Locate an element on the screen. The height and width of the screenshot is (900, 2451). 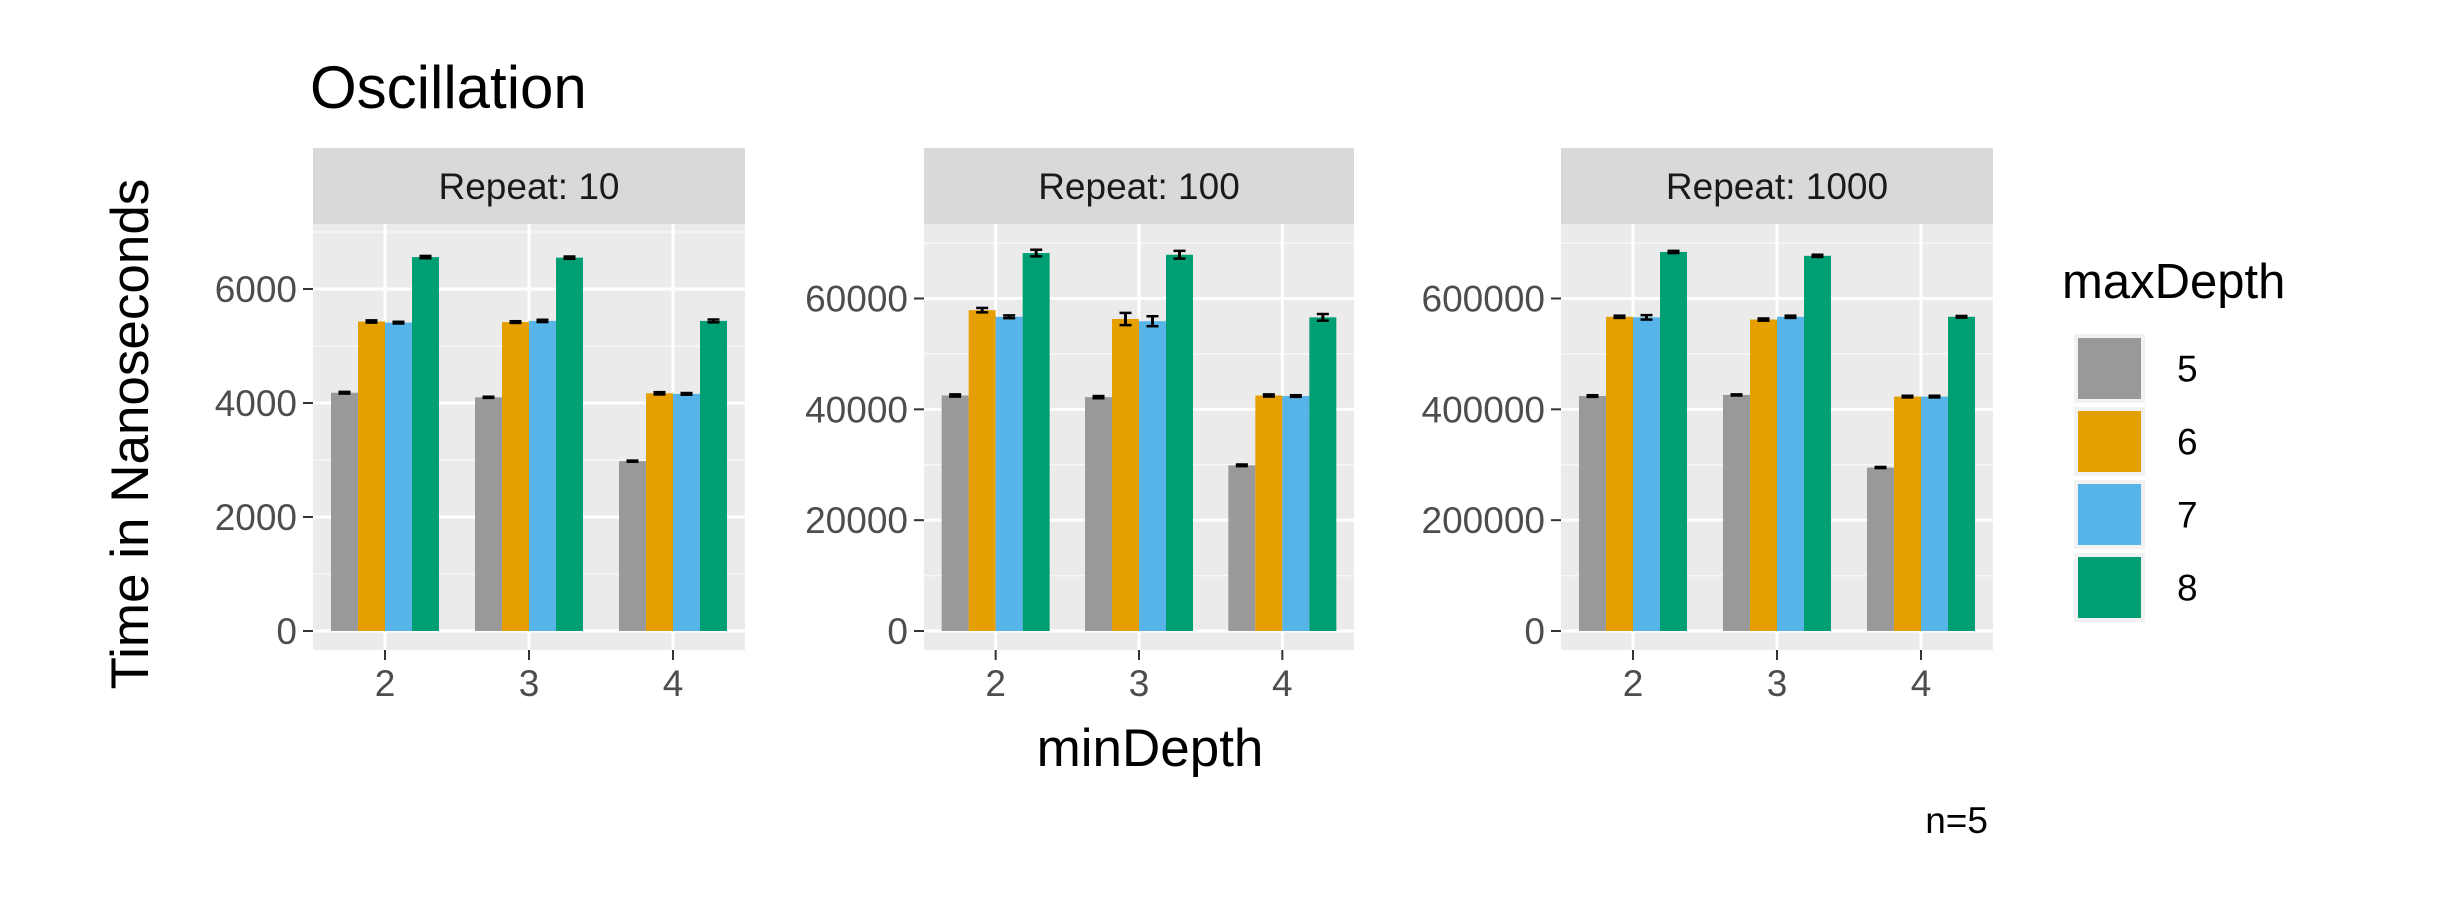
legend-label-6: 6 is located at coordinates (2187, 442).